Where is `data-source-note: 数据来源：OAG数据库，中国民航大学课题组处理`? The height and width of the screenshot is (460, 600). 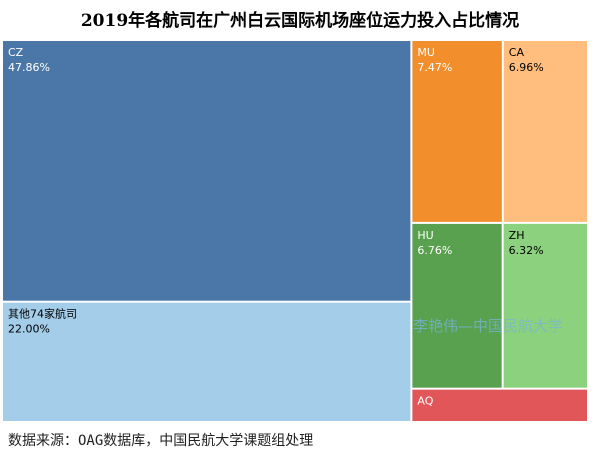
data-source-note: 数据来源：OAG数据库，中国民航大学课题组处理 is located at coordinates (161, 441).